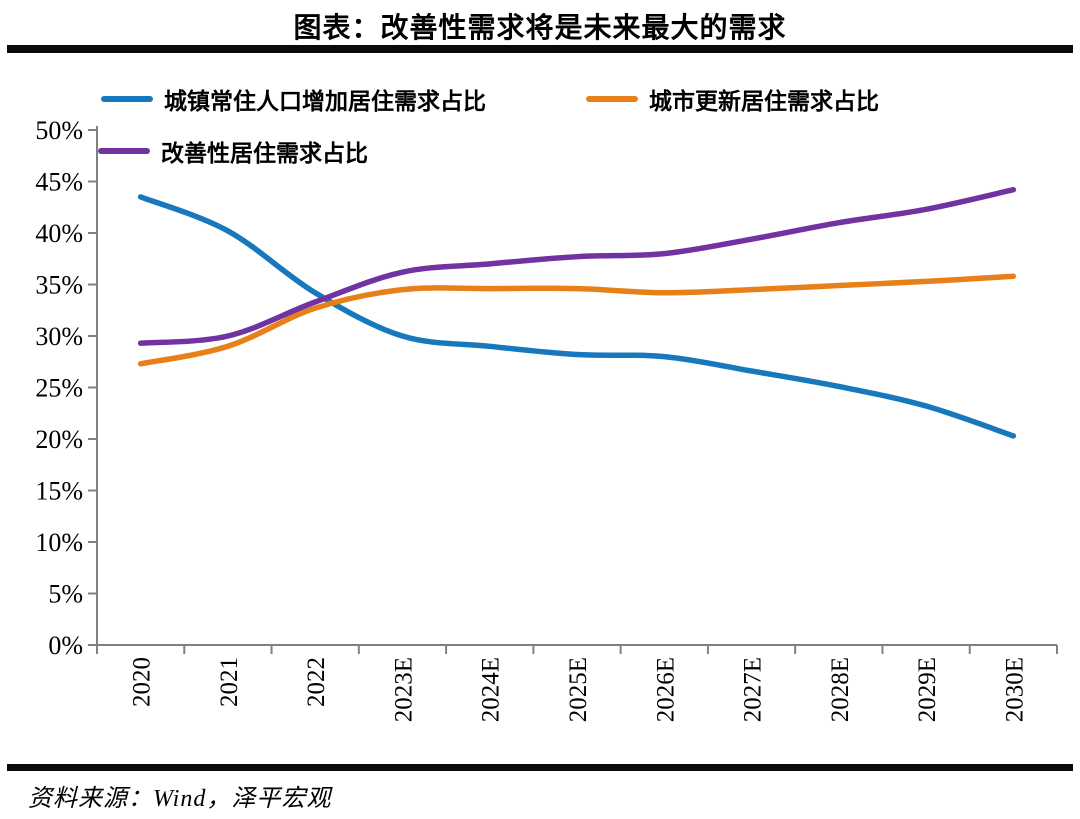 The width and height of the screenshot is (1080, 819). Describe the element at coordinates (764, 101) in the screenshot. I see `legend-label: 城市更新居住需求占比` at that location.